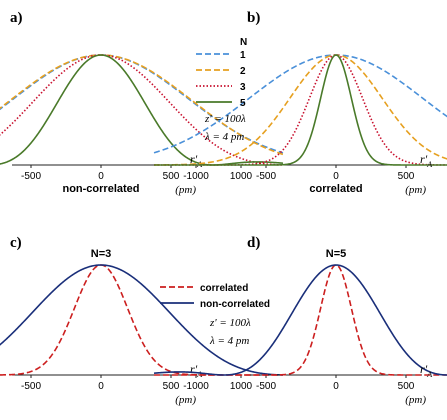  Describe the element at coordinates (243, 103) in the screenshot. I see `legend-entry: 5` at that location.